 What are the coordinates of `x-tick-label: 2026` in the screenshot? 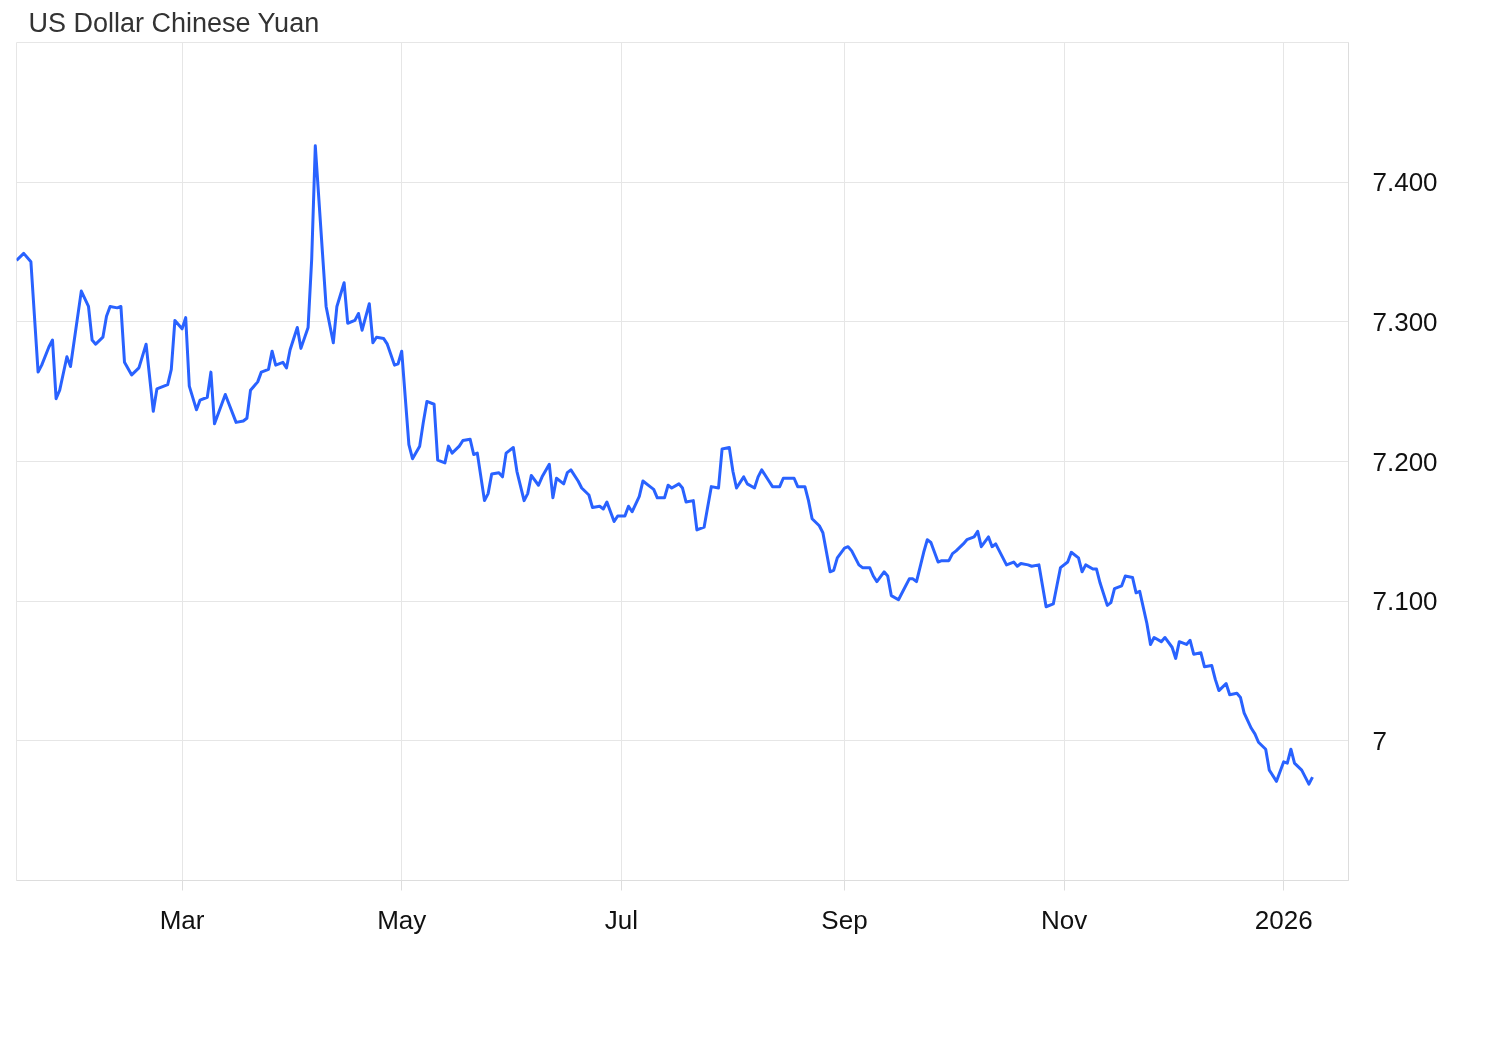 It's located at (1283, 919).